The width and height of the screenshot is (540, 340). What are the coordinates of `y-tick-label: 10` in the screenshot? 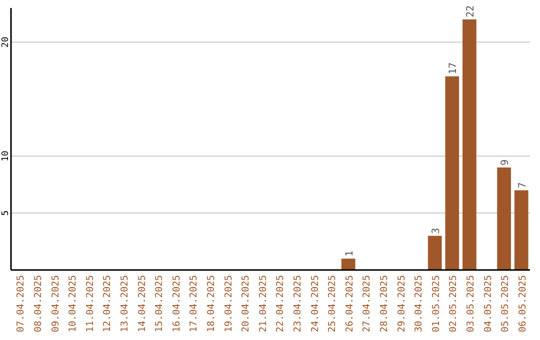 It's located at (6, 156).